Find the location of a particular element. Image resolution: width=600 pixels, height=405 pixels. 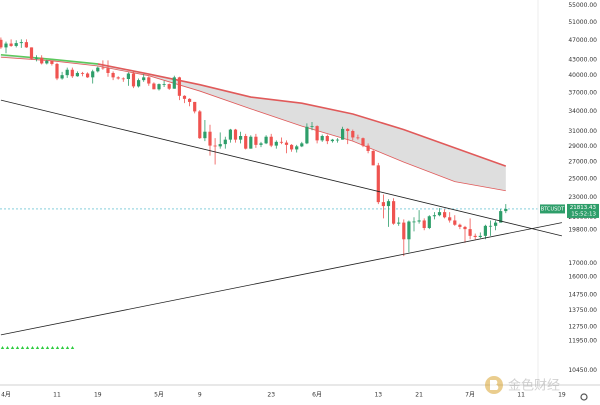

symbol-label: BTCUSDT is located at coordinates (553, 209).